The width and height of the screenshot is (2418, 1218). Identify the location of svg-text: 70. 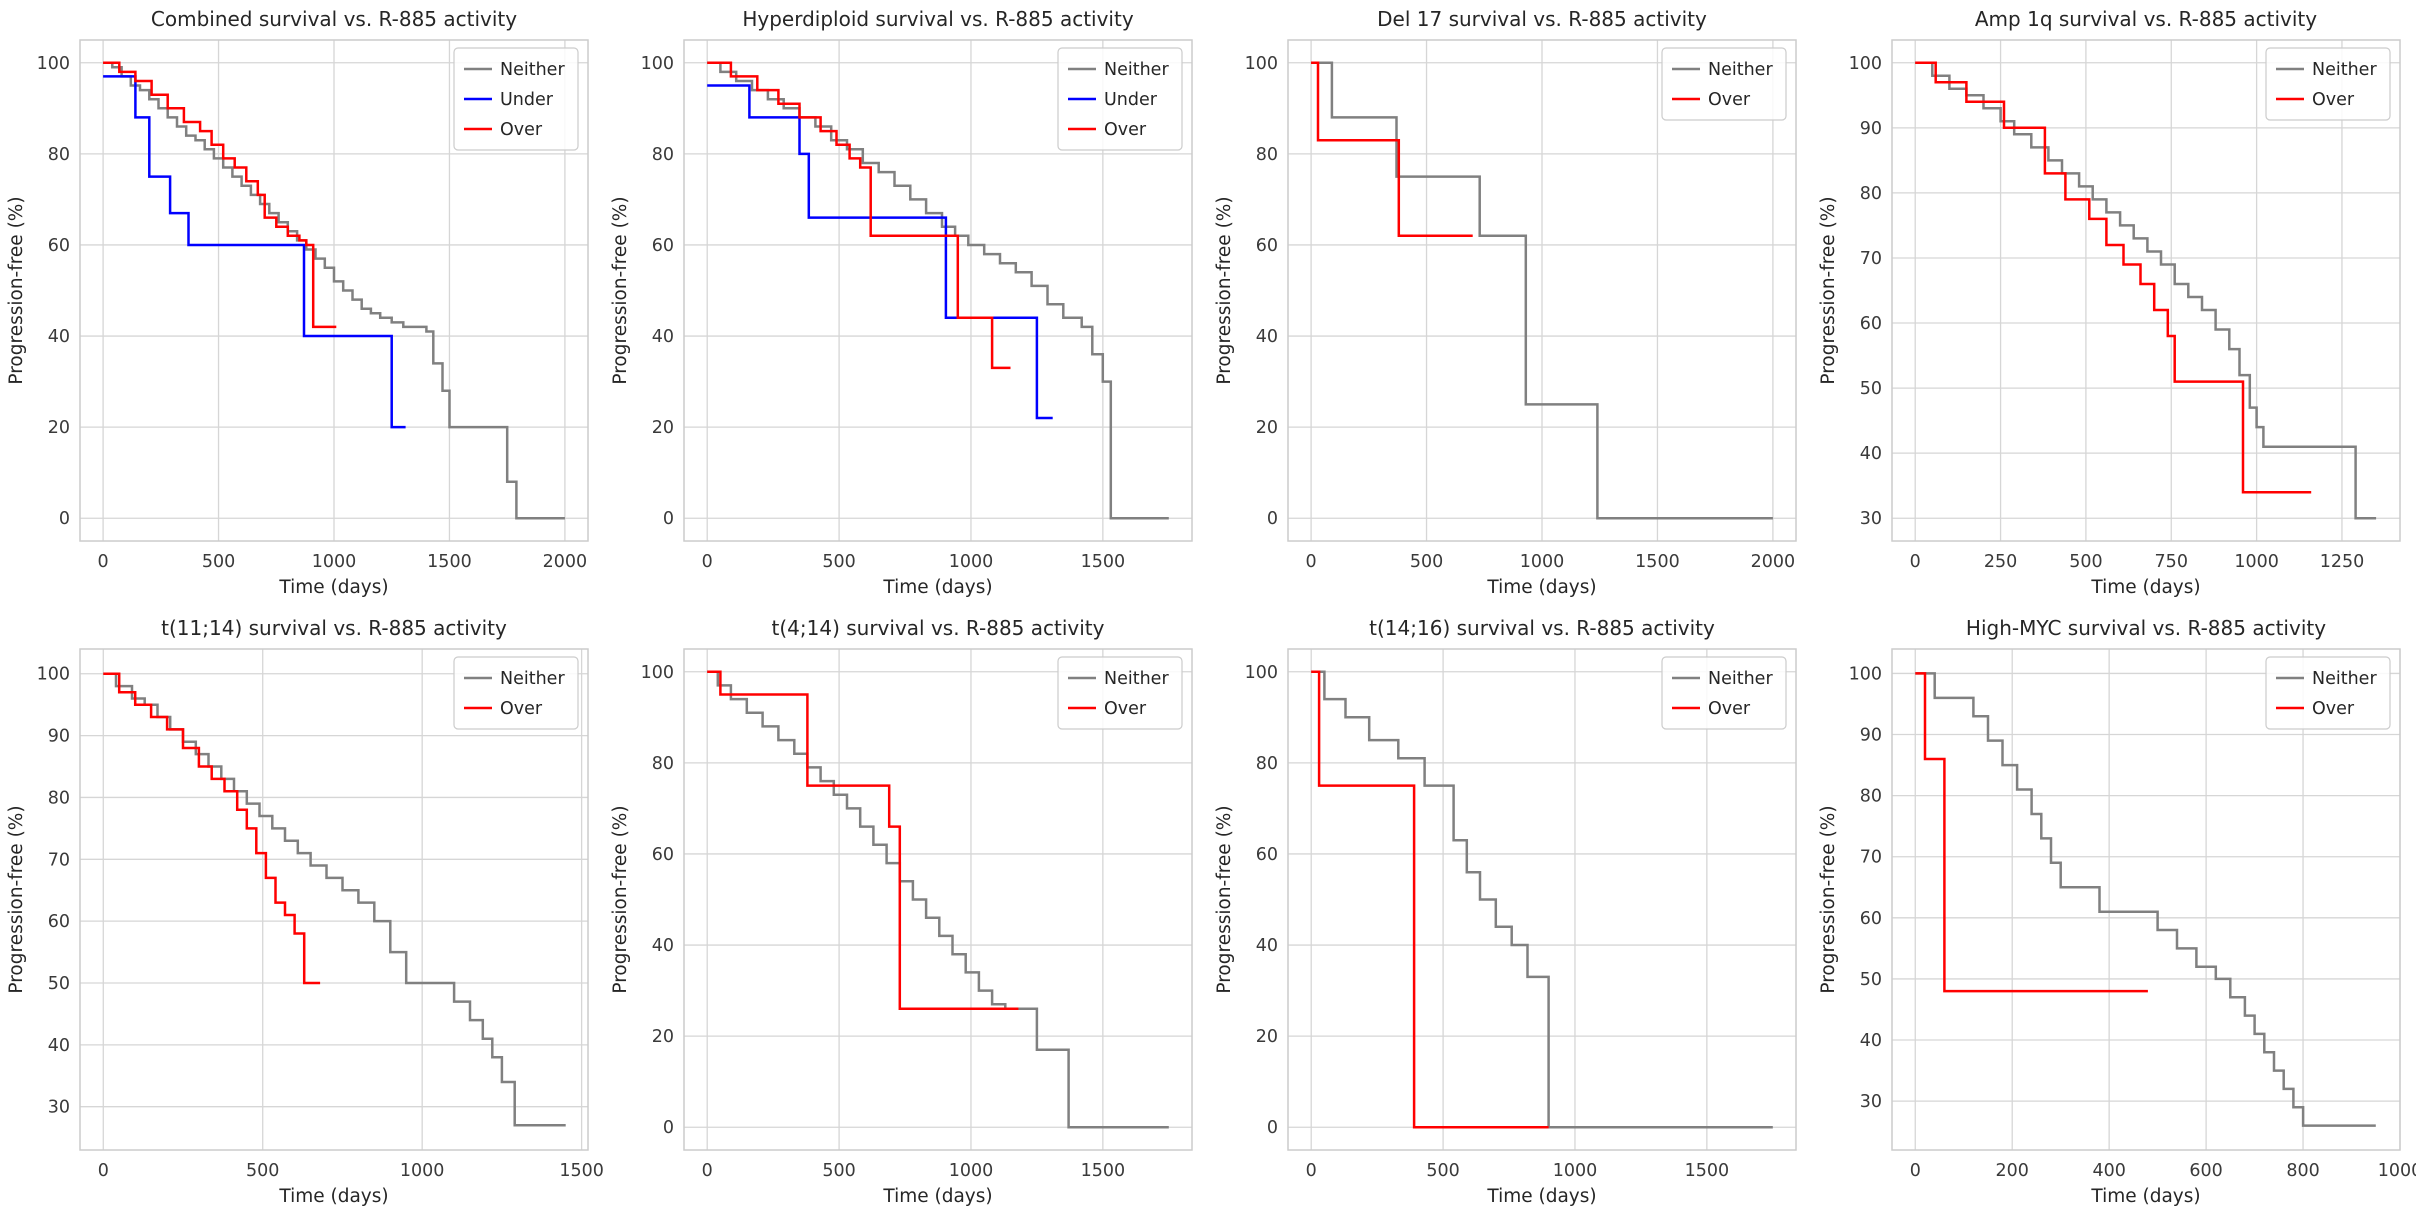
(1871, 259).